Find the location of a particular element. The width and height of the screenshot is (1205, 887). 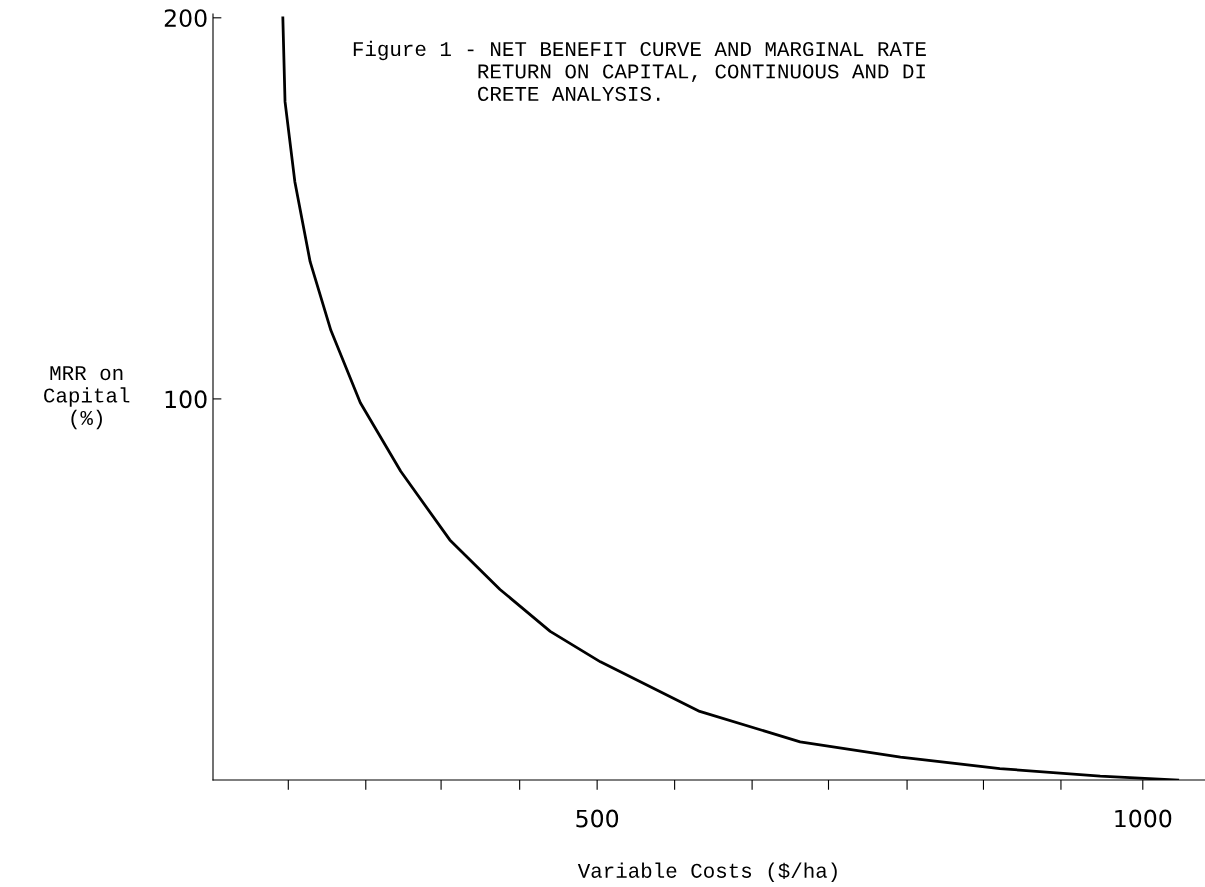

y-tick-label: 200 is located at coordinates (185, 18).